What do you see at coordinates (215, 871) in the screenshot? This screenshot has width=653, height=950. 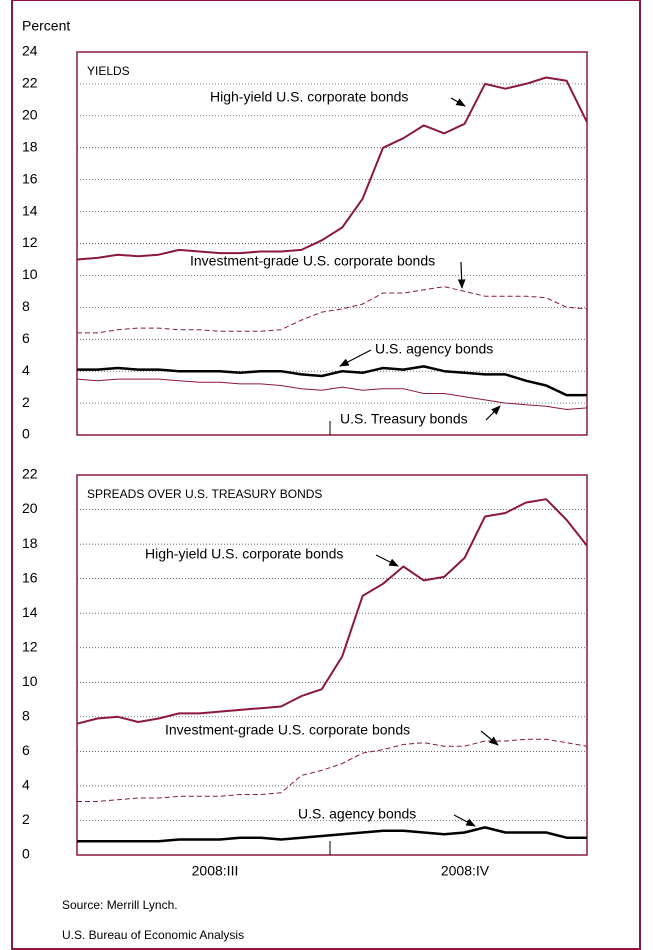 I see `x-quarter-label: 2008:III` at bounding box center [215, 871].